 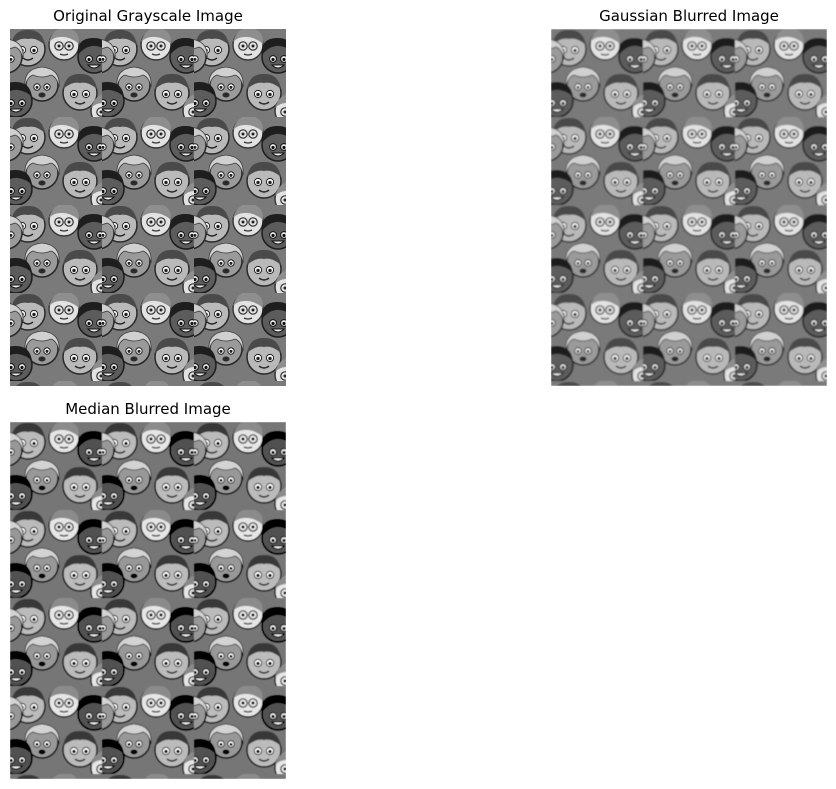 What do you see at coordinates (148, 600) in the screenshot?
I see `median-blurred-image` at bounding box center [148, 600].